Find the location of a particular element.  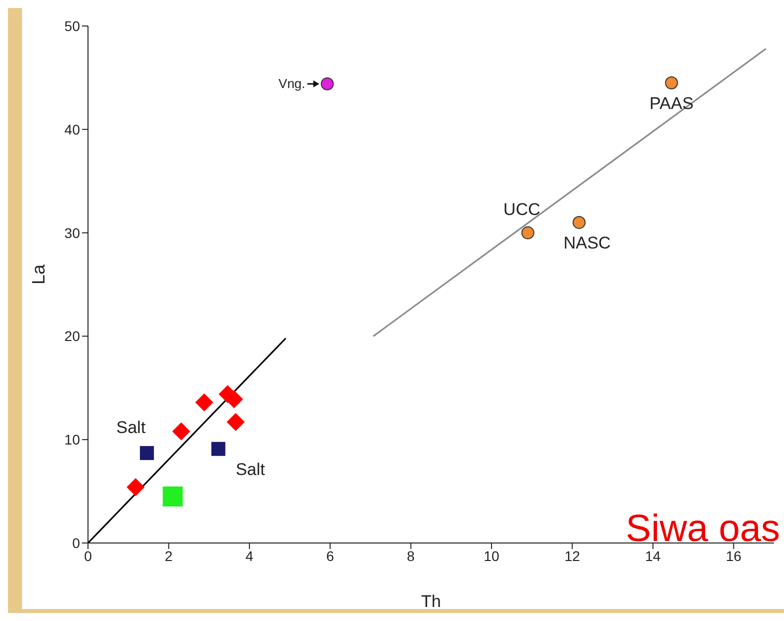

annotation: NASC is located at coordinates (587, 242).